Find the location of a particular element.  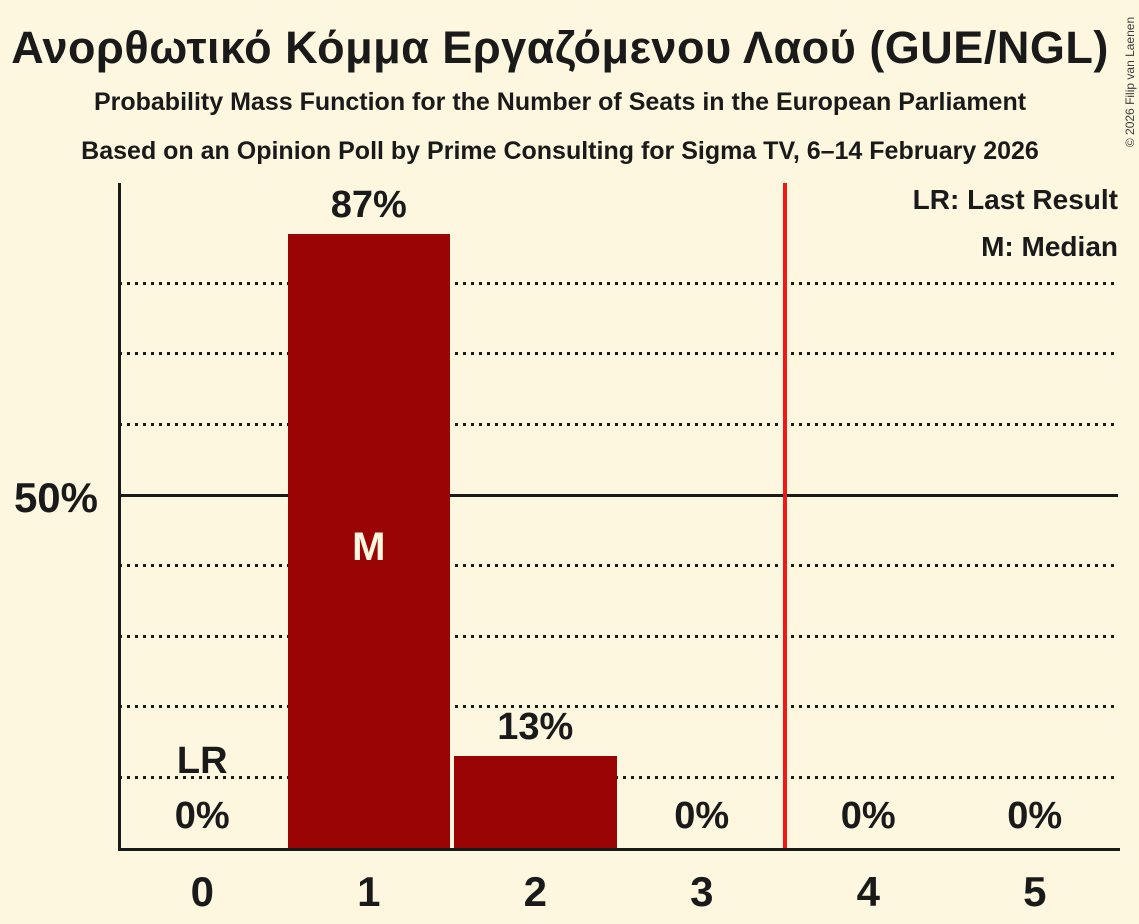

gridline-30pct is located at coordinates (618, 636).